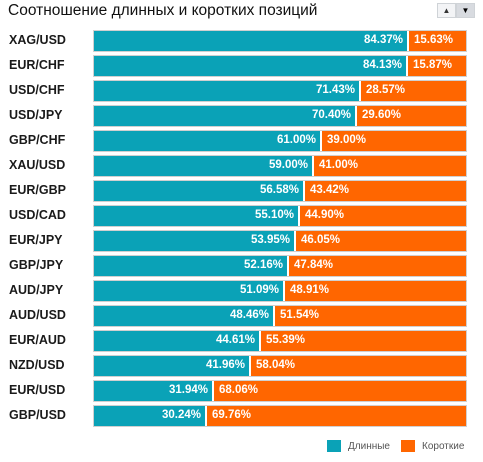  Describe the element at coordinates (171, 366) in the screenshot. I see `long-bar: 41.96%` at that location.